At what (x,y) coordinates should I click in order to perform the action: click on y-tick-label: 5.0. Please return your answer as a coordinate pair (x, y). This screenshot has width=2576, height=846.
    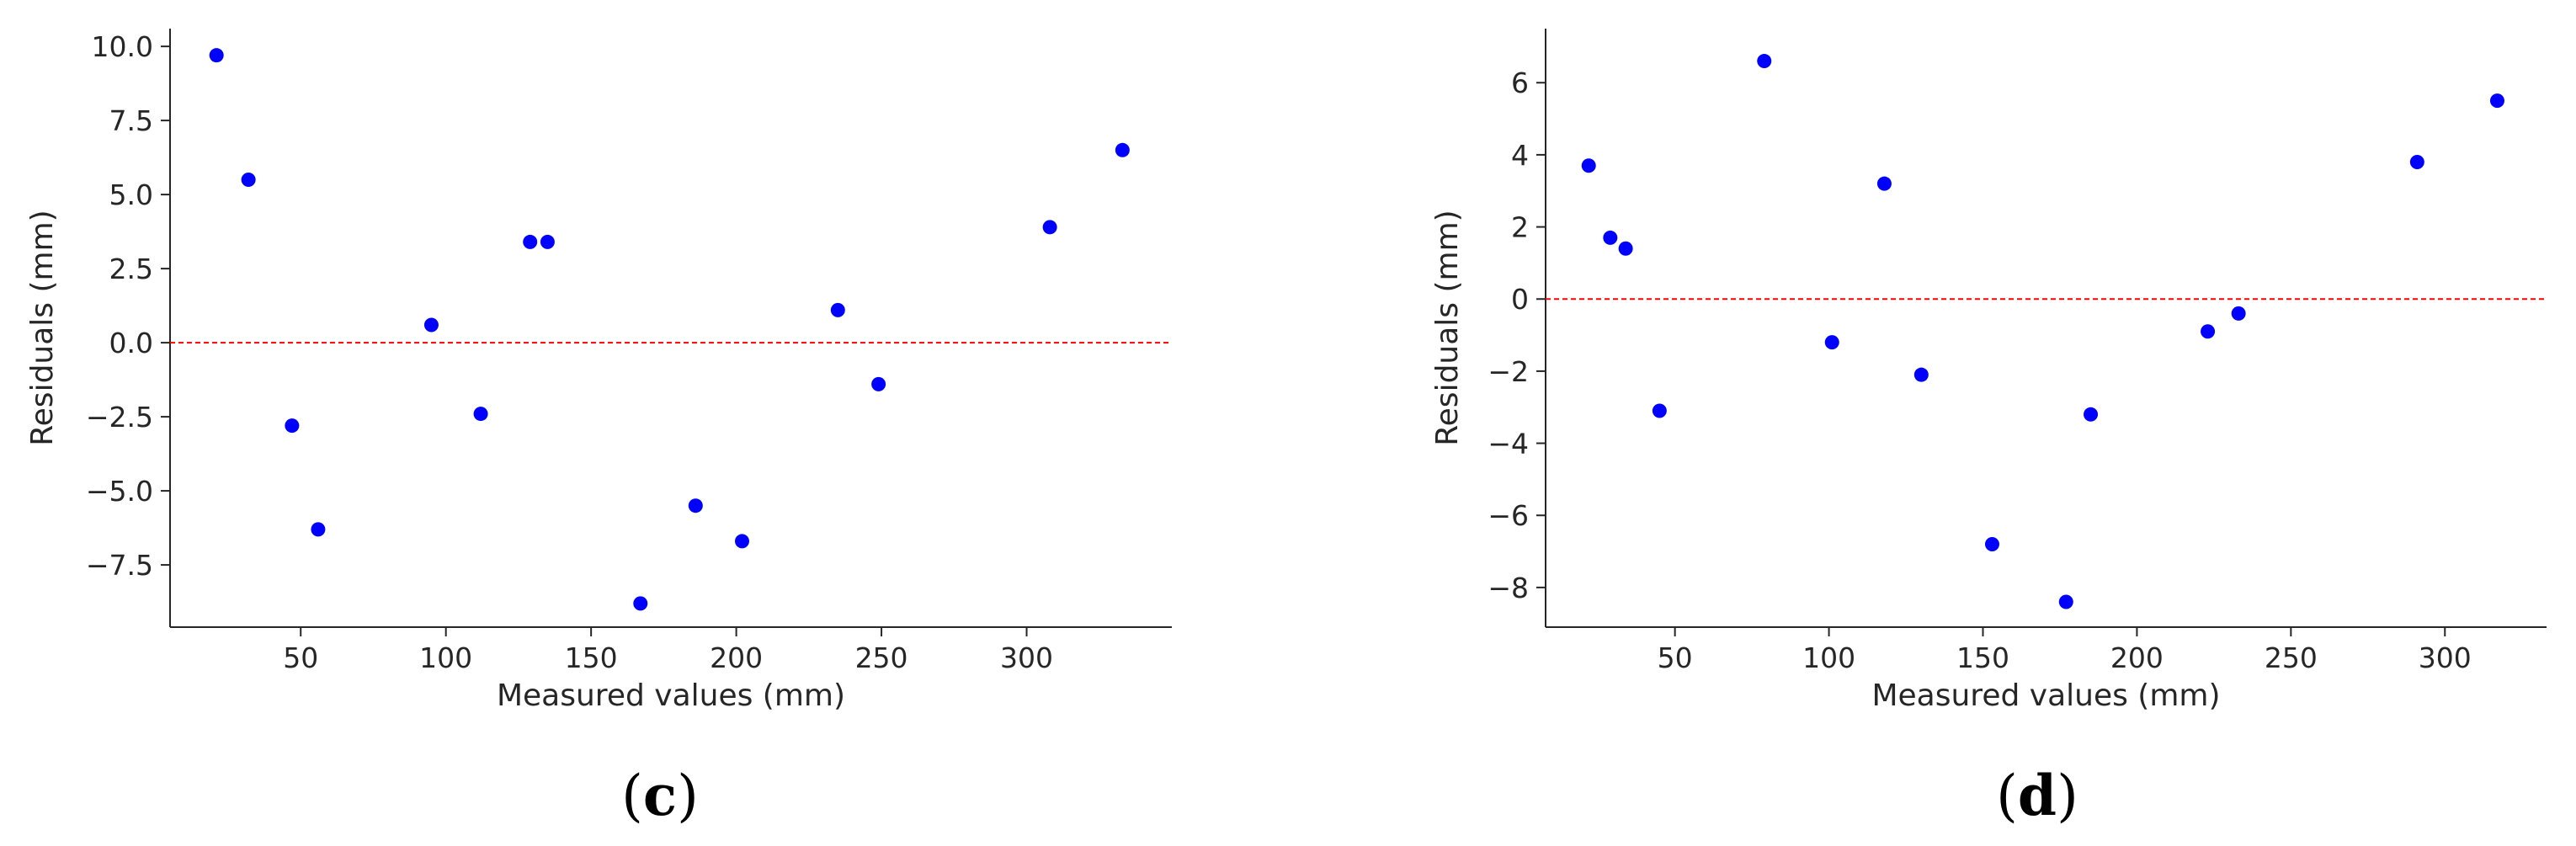
    Looking at the image, I should click on (131, 195).